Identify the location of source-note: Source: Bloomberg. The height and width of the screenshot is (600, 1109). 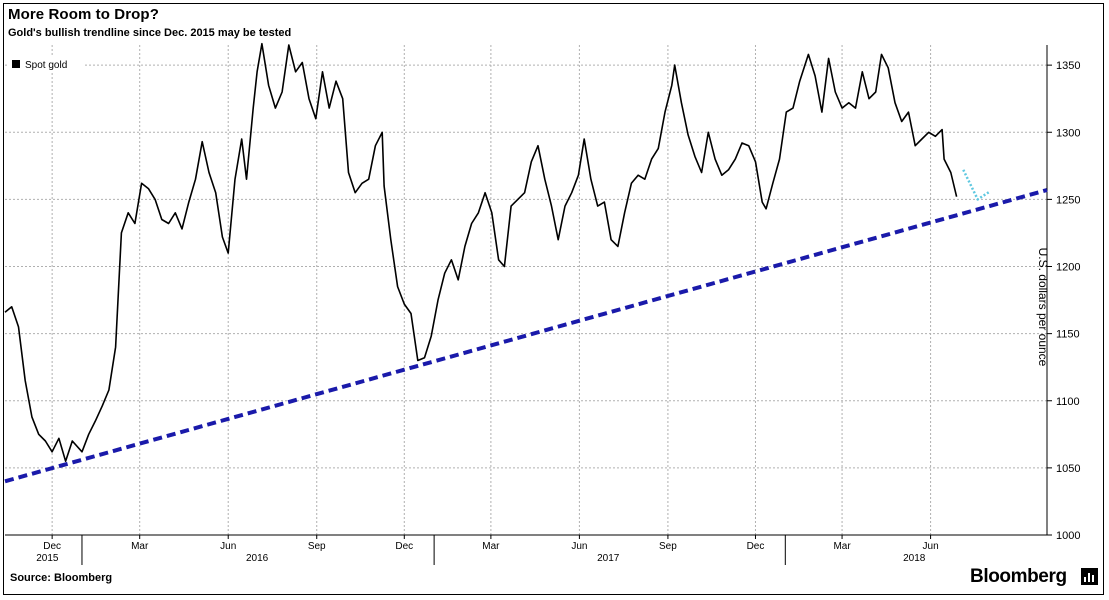
(61, 578).